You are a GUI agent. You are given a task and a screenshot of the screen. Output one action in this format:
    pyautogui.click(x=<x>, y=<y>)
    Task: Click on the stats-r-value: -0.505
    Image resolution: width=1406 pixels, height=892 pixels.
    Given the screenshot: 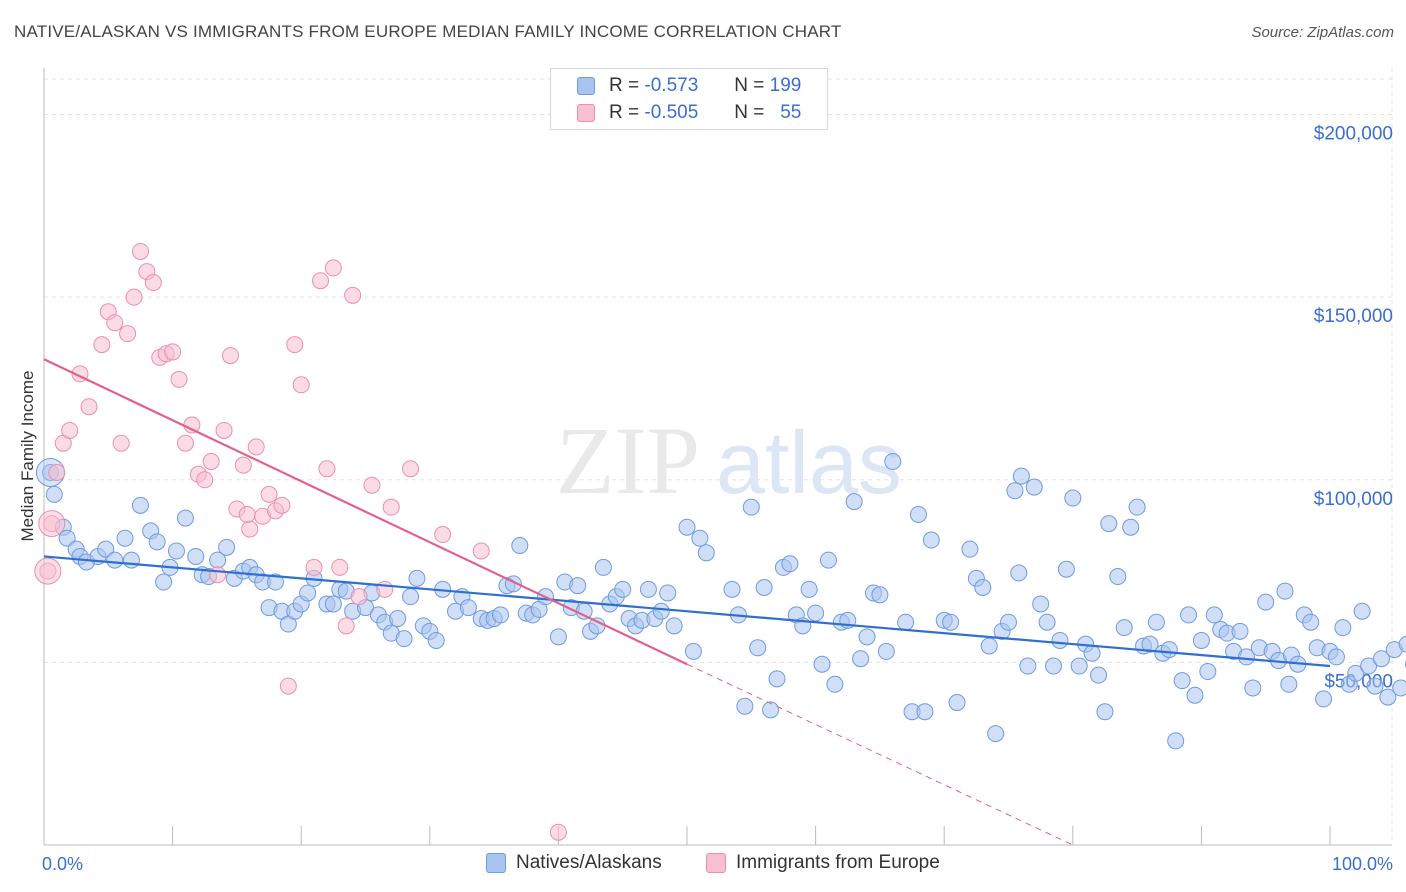 What is the action you would take?
    pyautogui.click(x=671, y=112)
    